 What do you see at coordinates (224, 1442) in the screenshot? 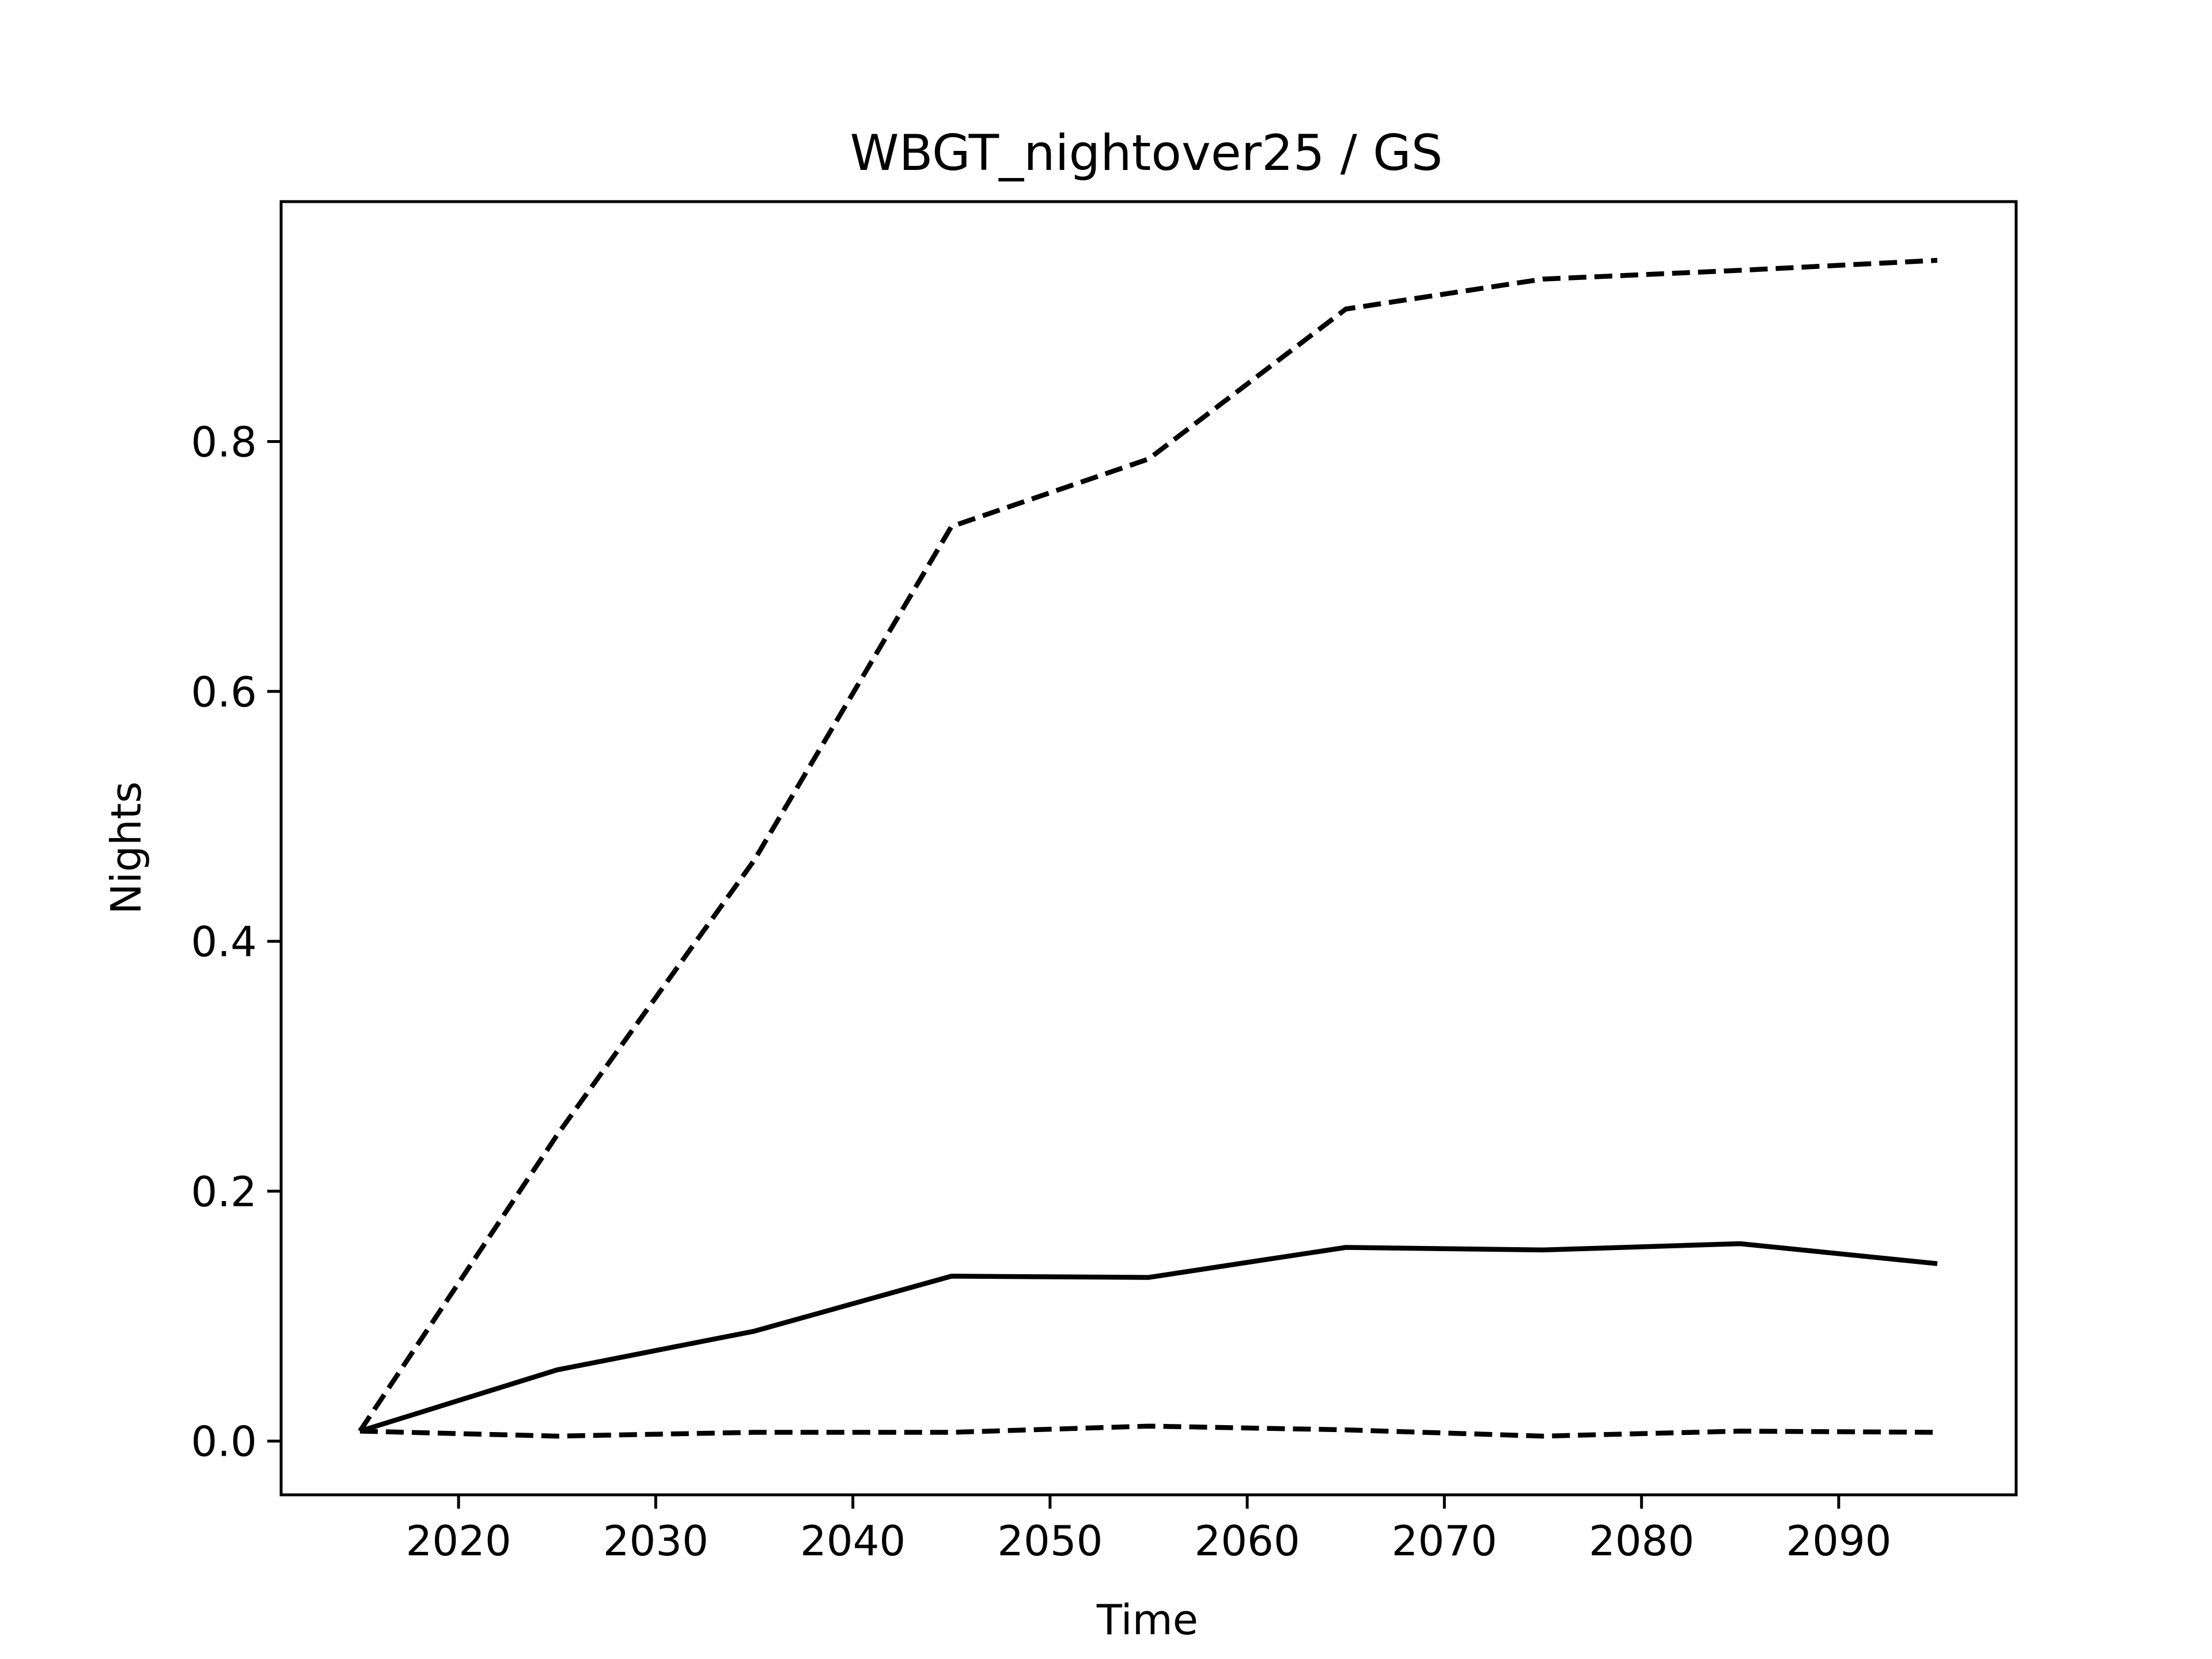
I see `y-tick-label: 0.0` at bounding box center [224, 1442].